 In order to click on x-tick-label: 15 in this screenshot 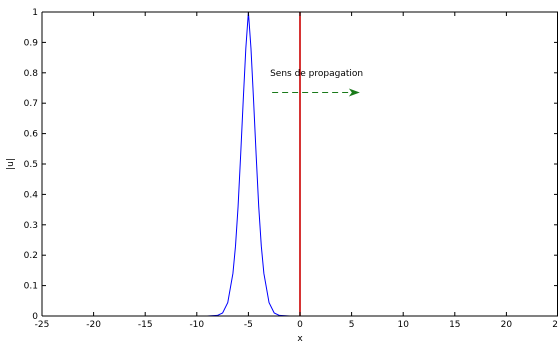, I will do `click(454, 325)`.